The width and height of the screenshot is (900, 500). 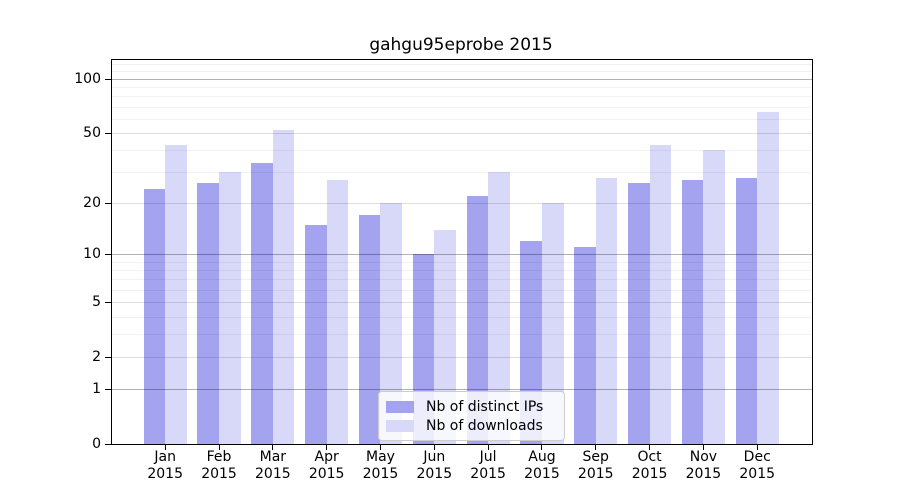 I want to click on x-tick-label-dec: Dec 2015, so click(x=757, y=465).